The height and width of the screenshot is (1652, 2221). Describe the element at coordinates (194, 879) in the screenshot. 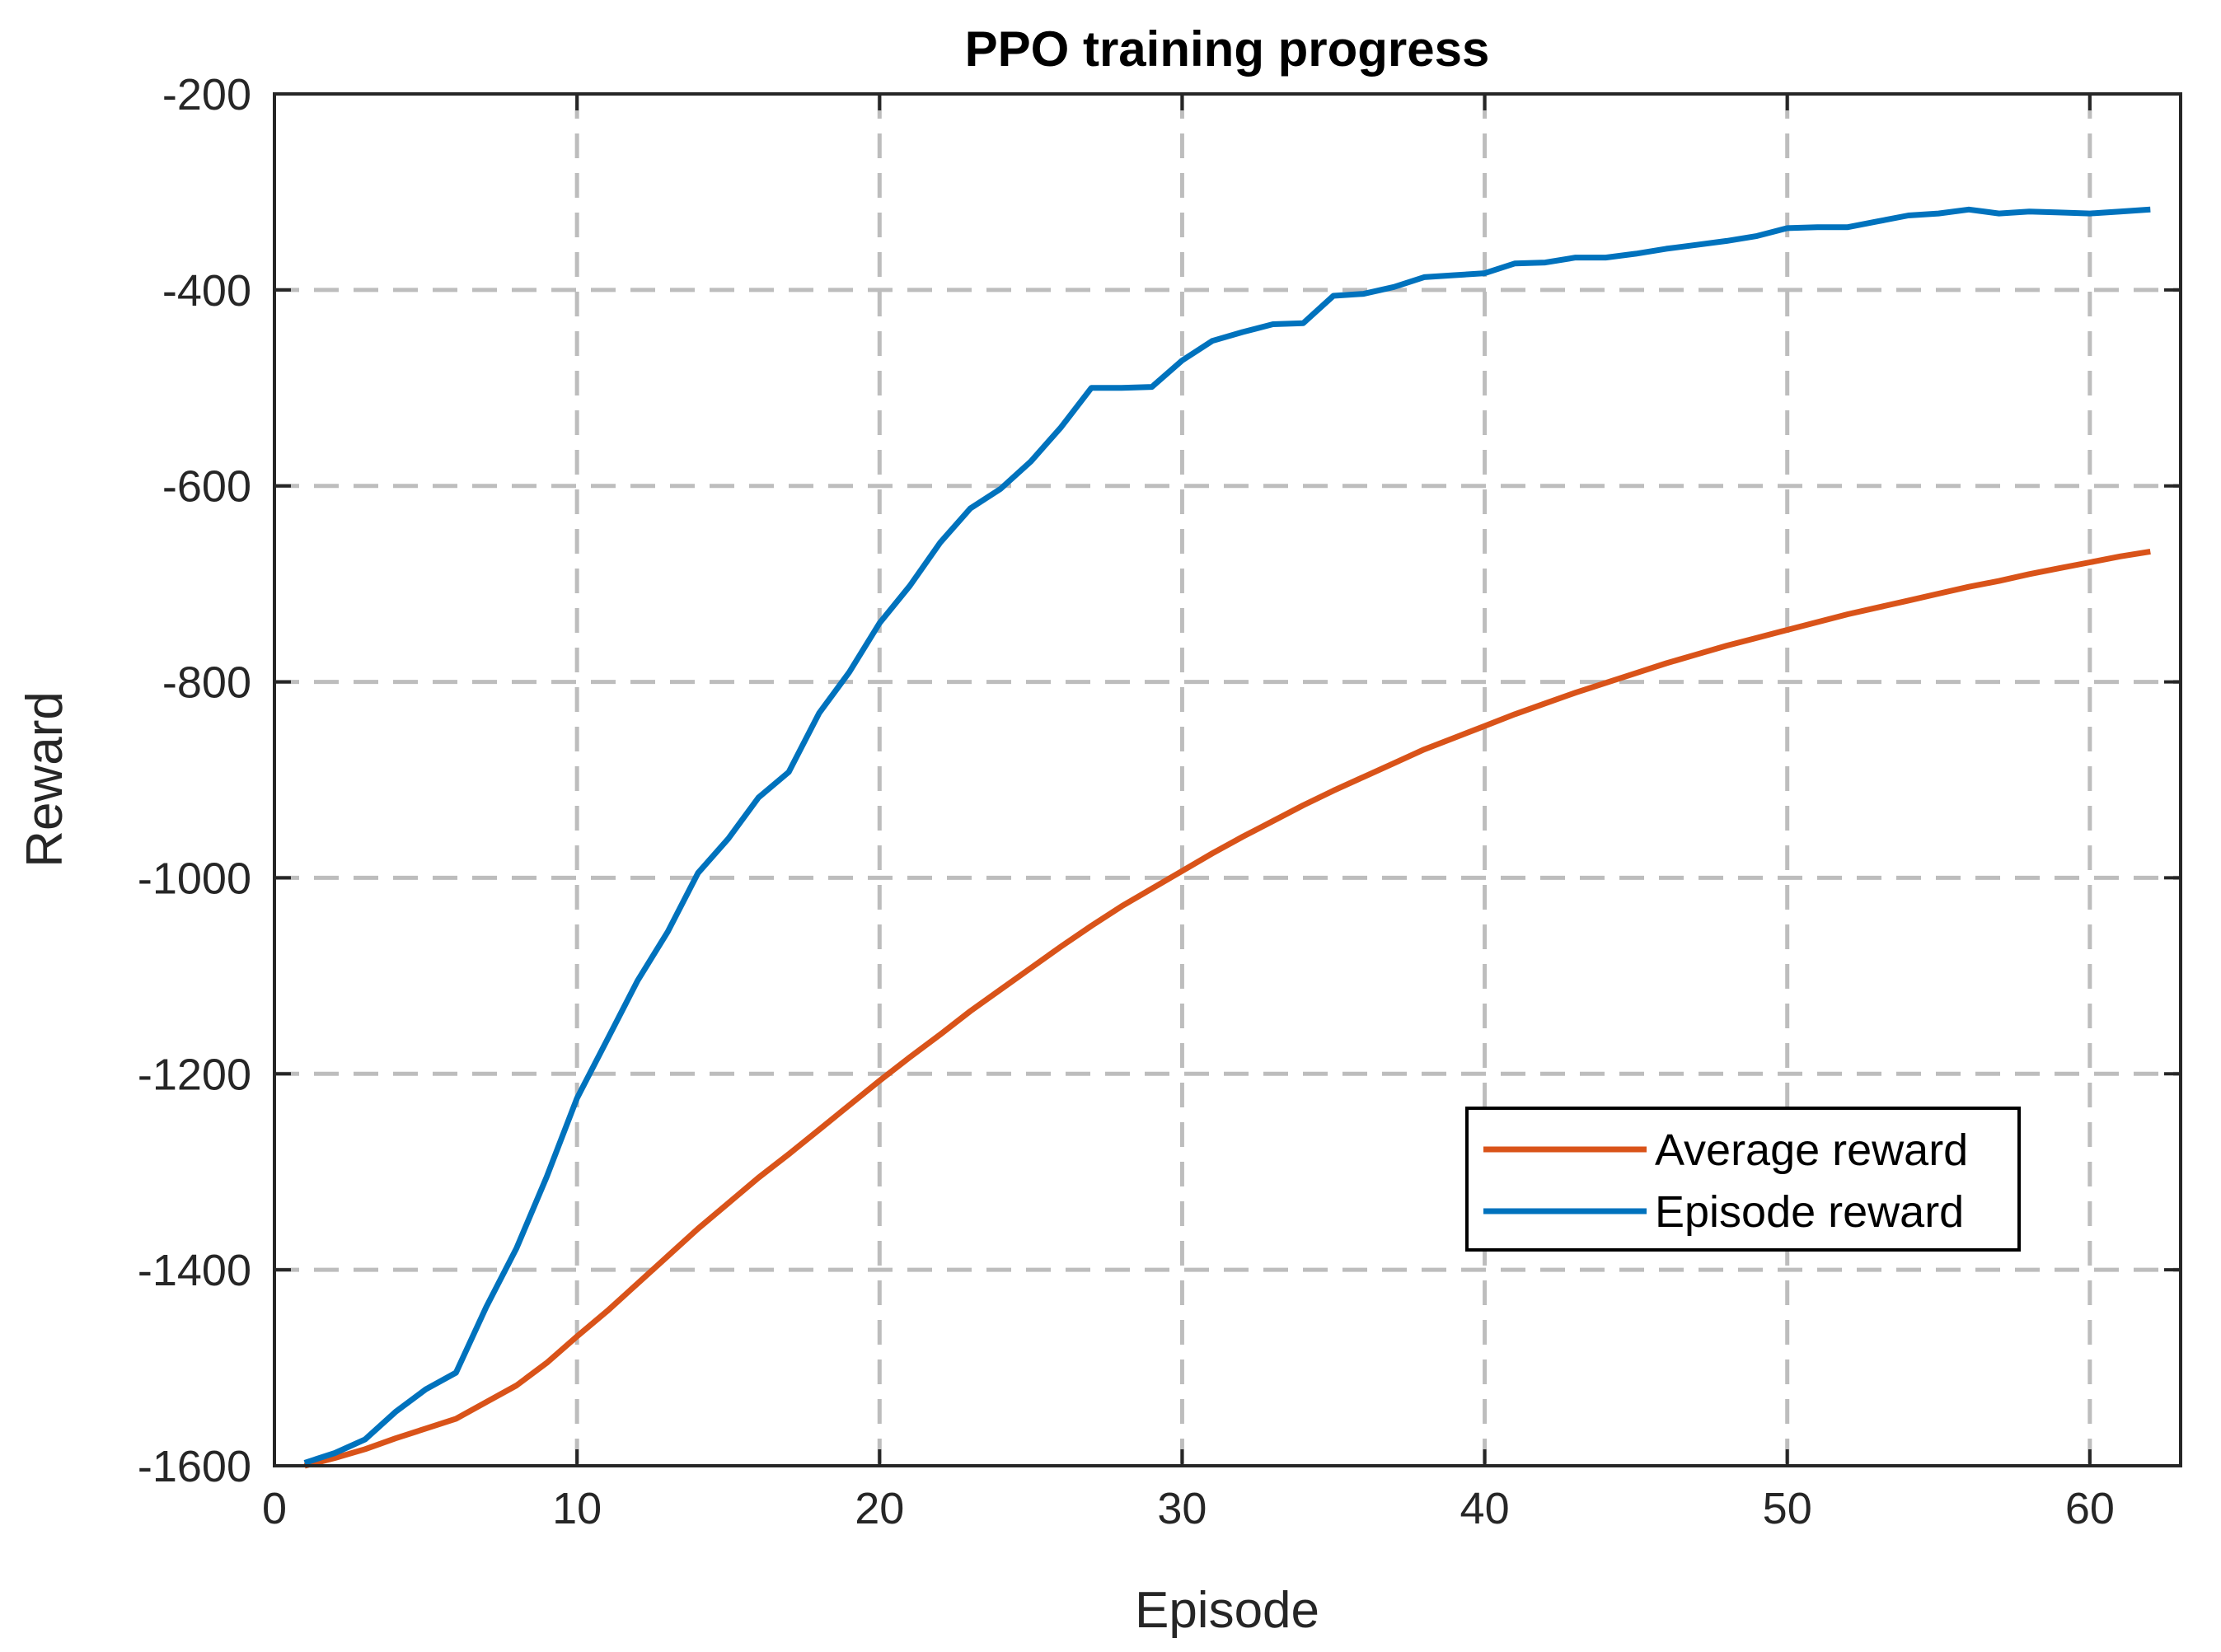

I see `y-tick-label: -1000` at that location.